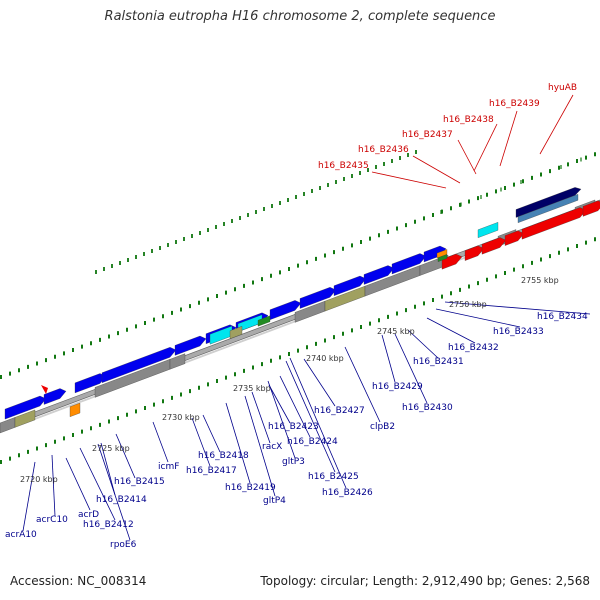 This screenshot has height=600, width=600. Describe the element at coordinates (514, 238) in the screenshot. I see `gene-red` at that location.